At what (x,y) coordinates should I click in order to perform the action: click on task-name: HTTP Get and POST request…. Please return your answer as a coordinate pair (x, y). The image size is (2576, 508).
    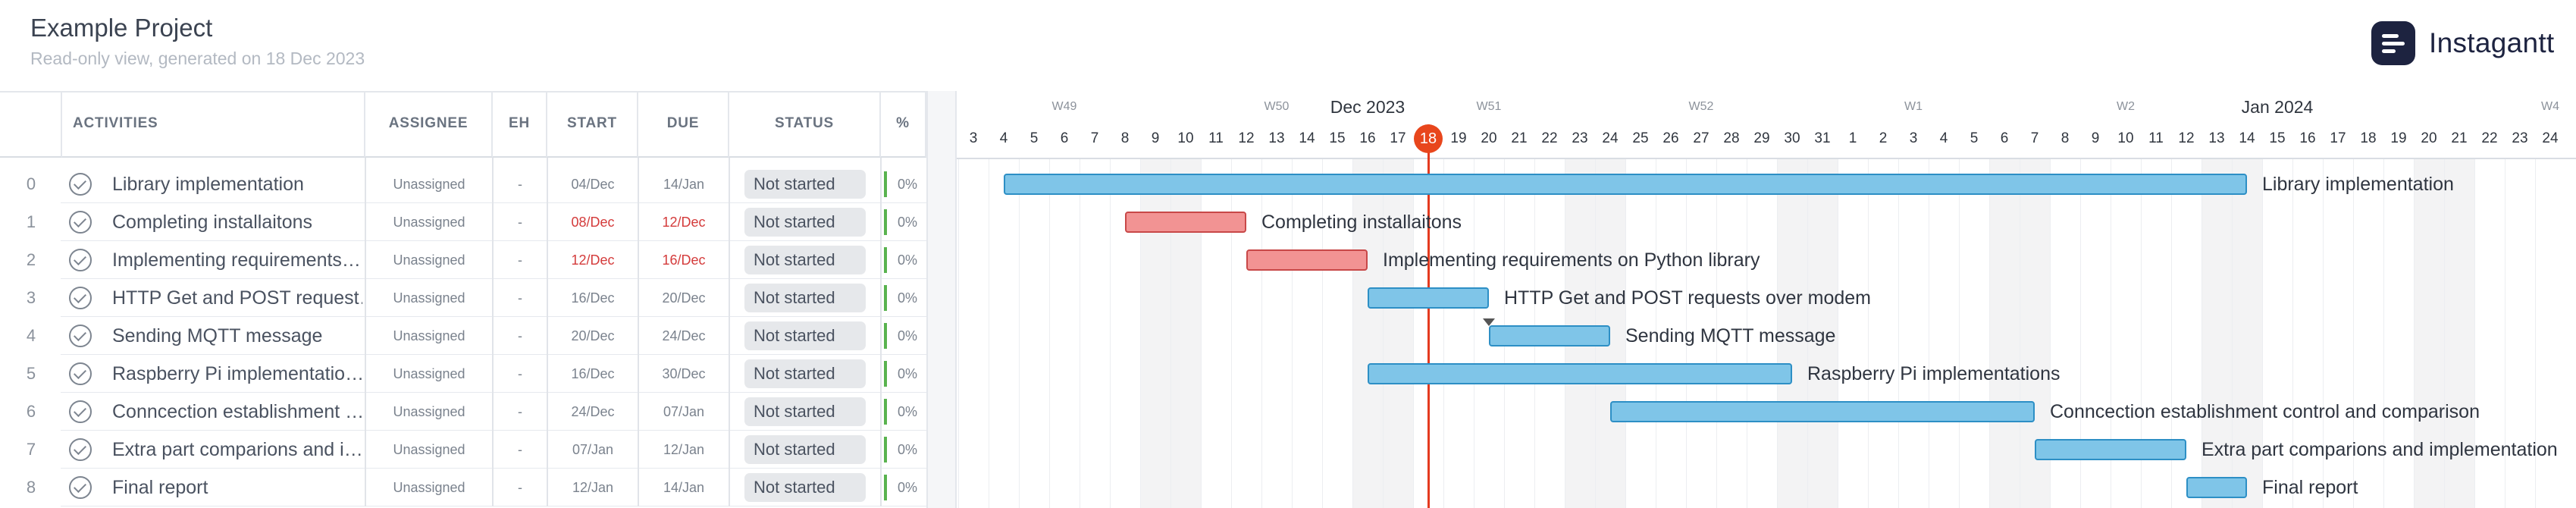
    Looking at the image, I should click on (237, 298).